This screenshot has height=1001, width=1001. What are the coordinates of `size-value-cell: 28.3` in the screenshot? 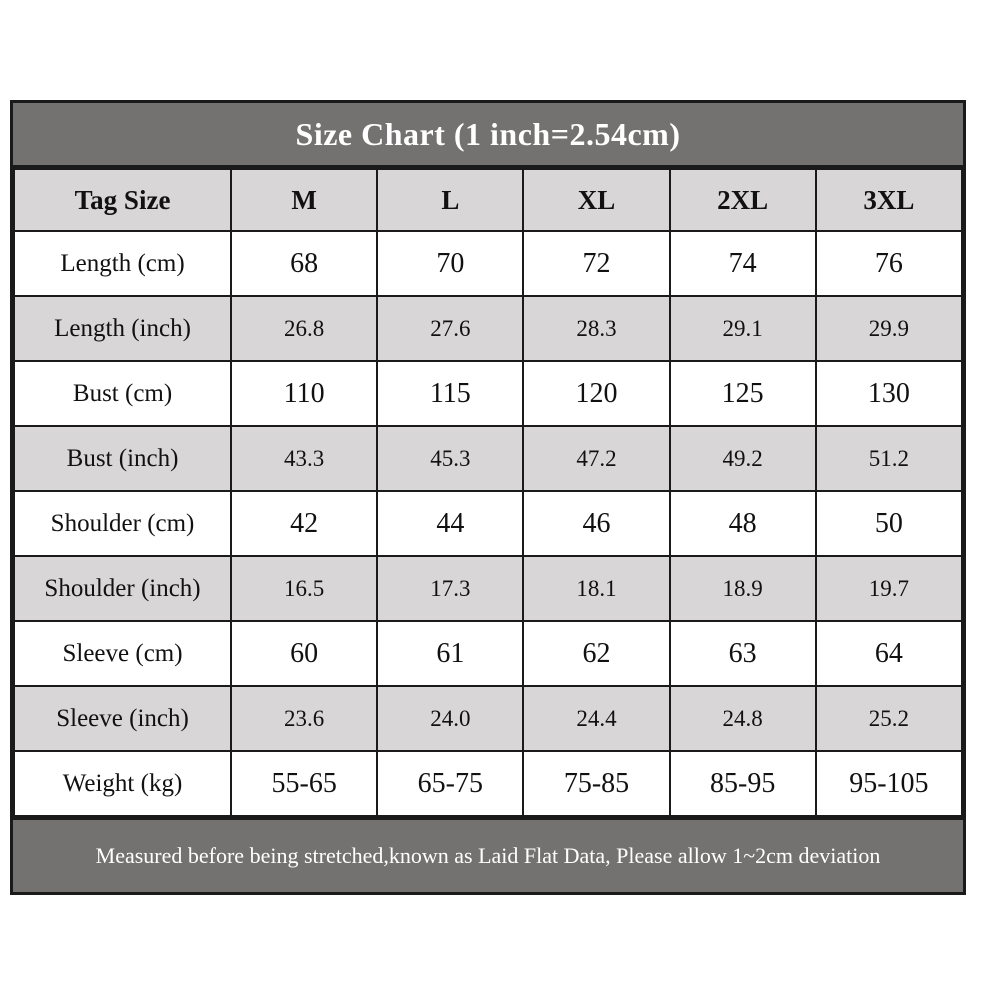 It's located at (596, 328).